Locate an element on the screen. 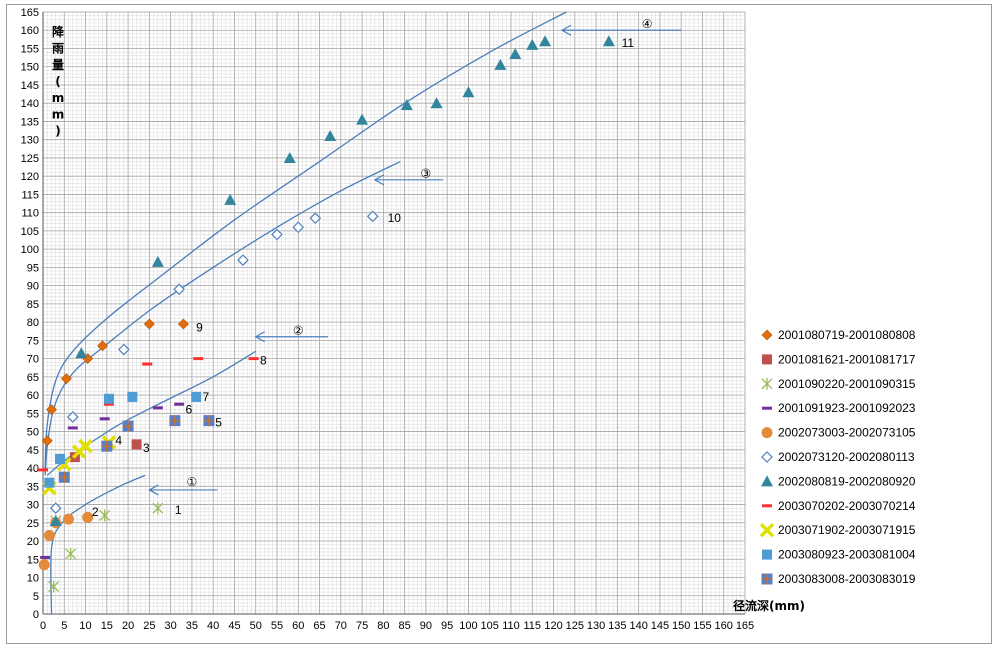 The image size is (1000, 652). y-tick-label: 130 is located at coordinates (30, 141).